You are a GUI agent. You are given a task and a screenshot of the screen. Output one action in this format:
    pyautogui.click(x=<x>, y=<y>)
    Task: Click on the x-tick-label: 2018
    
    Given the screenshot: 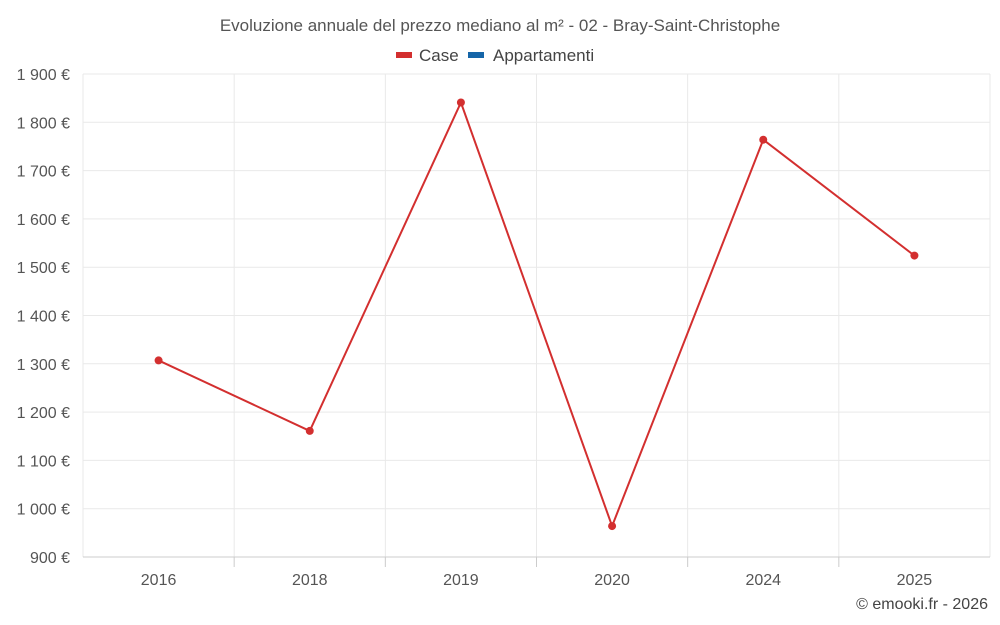 What is the action you would take?
    pyautogui.click(x=310, y=580)
    